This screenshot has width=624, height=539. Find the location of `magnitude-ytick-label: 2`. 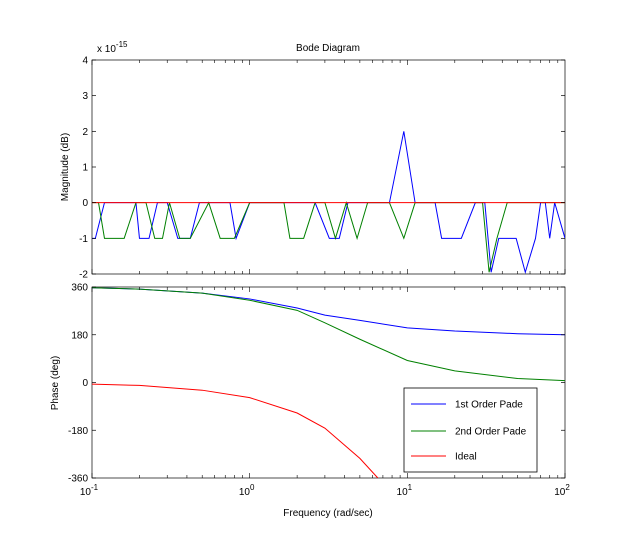

magnitude-ytick-label: 2 is located at coordinates (85, 132).